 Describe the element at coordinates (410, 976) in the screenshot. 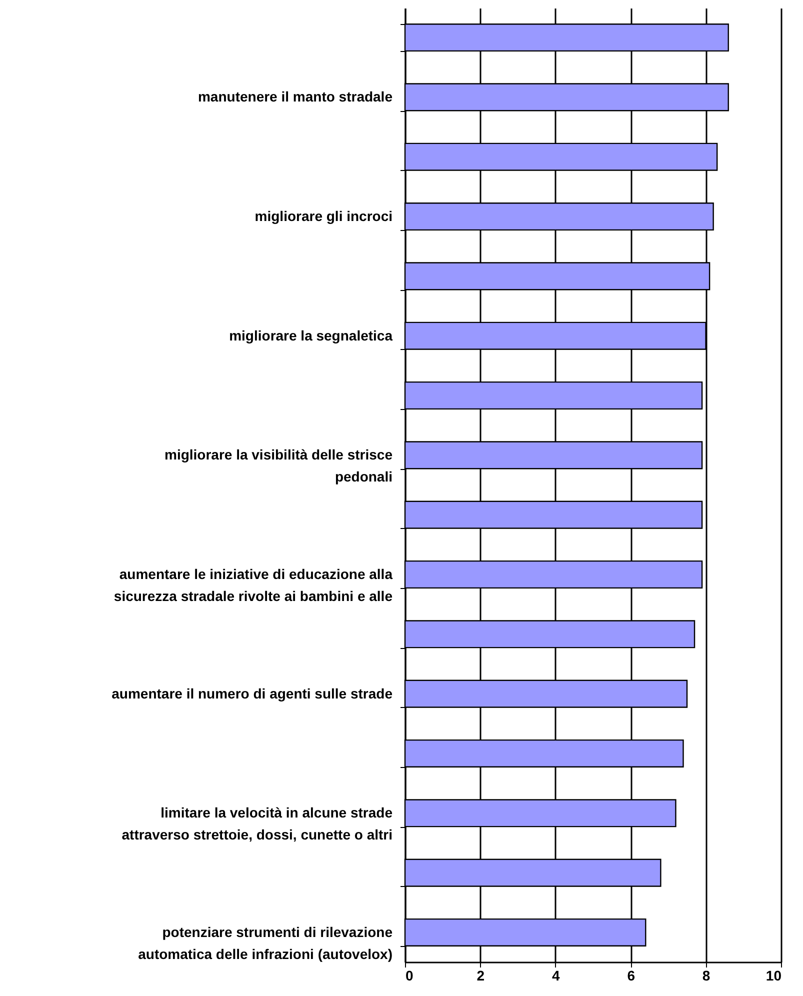

I see `x-tick-label: 0` at that location.